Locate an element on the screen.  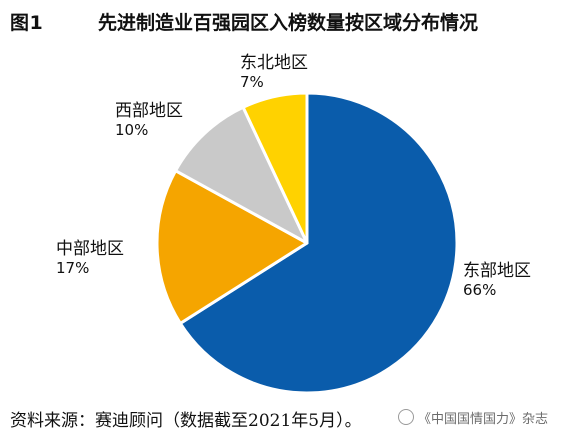
chart-title: 先进制造业百强园区入榜数量按区域分布情况 is located at coordinates (288, 23).